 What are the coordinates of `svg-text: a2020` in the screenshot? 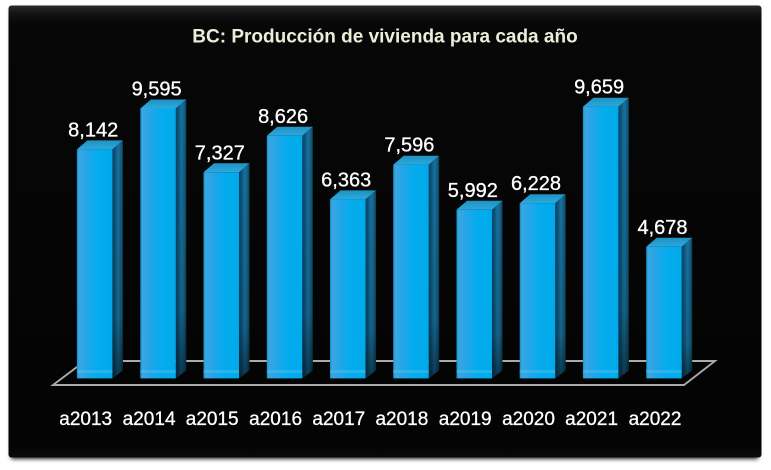 It's located at (528, 419).